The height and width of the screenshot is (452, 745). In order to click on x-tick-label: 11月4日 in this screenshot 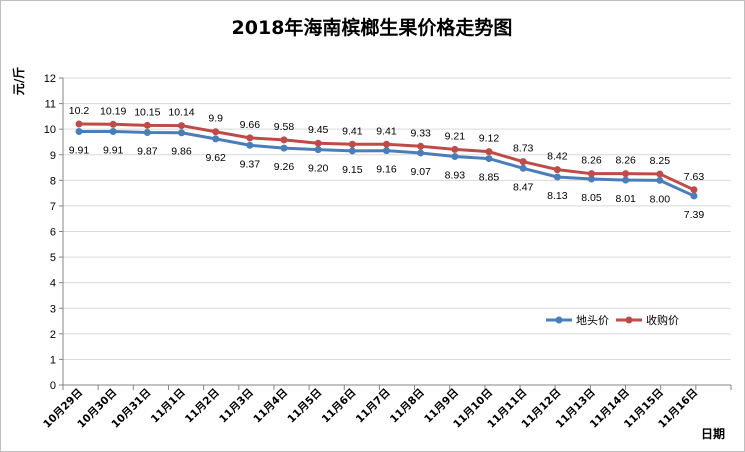, I will do `click(270, 406)`.